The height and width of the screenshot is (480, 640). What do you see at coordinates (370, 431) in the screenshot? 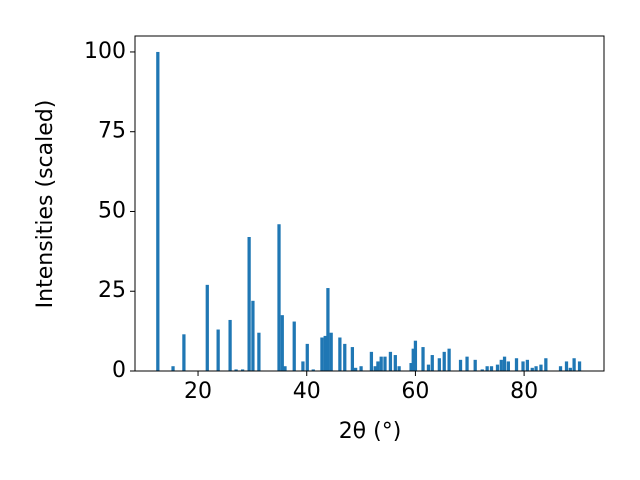
I see `x-axis-label: 2θ (°)` at bounding box center [370, 431].